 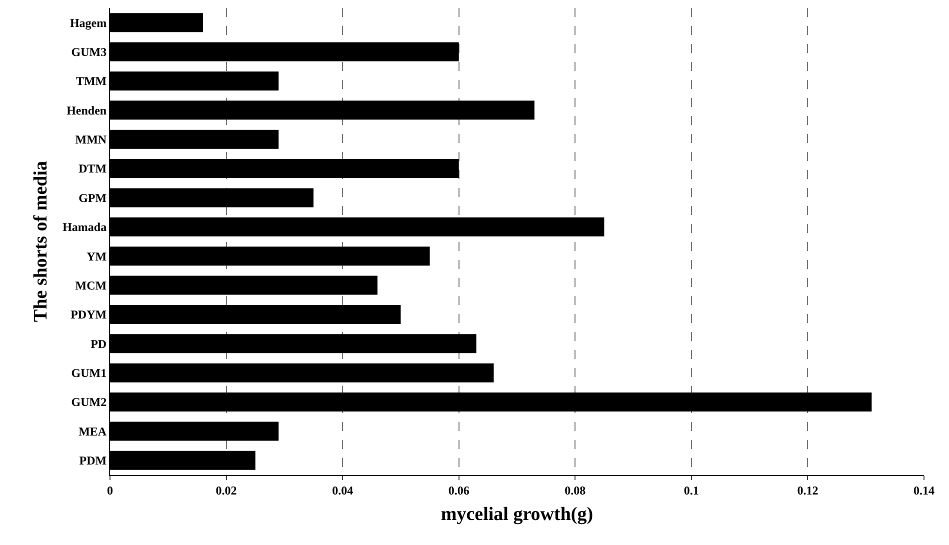 I want to click on y-tick-label: Hamada, so click(x=84, y=227).